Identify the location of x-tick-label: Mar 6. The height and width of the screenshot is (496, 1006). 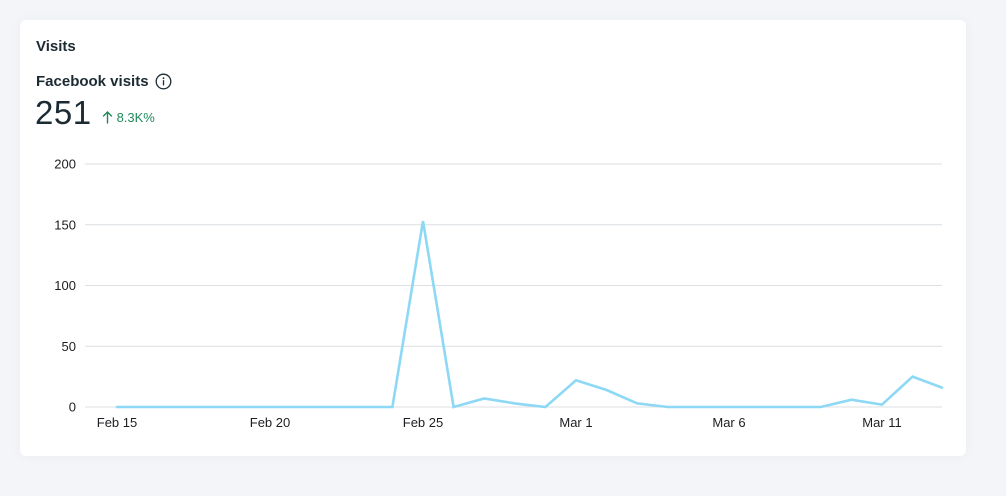
(728, 422).